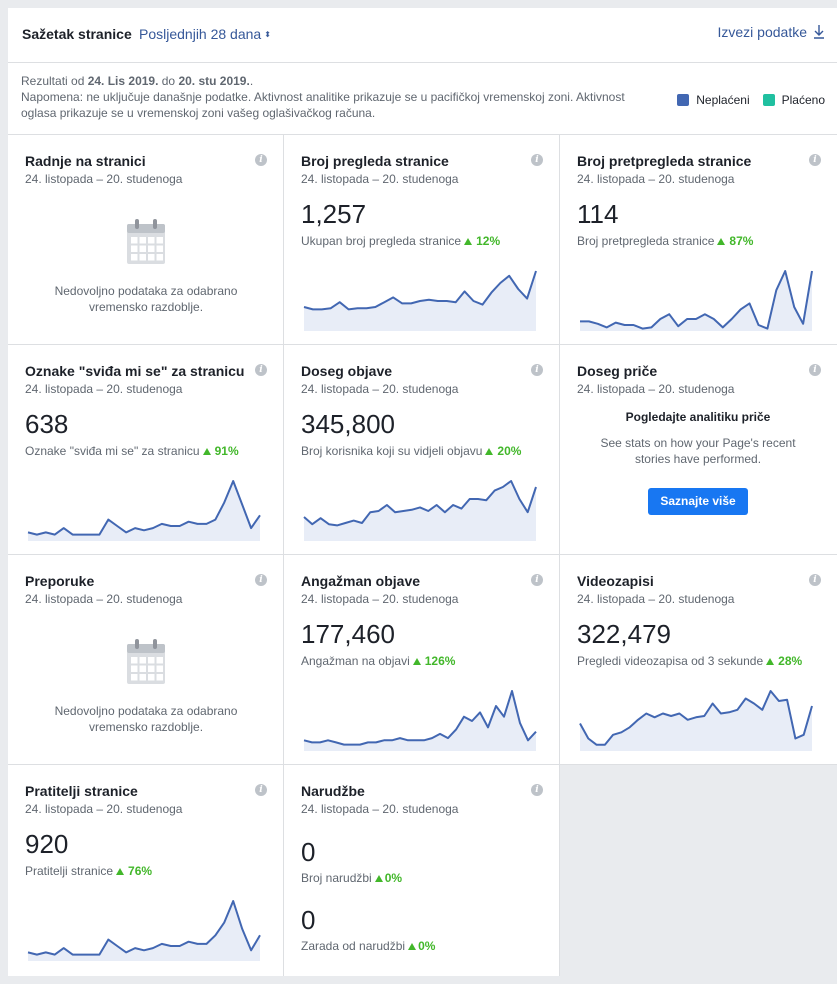  What do you see at coordinates (768, 100) in the screenshot?
I see `legend-swatch-paid` at bounding box center [768, 100].